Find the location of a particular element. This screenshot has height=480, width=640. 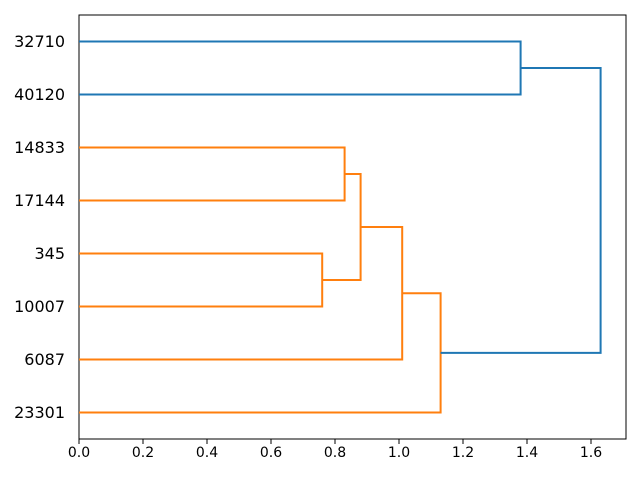

x-tick-label-1.0: 1.0 is located at coordinates (399, 453).